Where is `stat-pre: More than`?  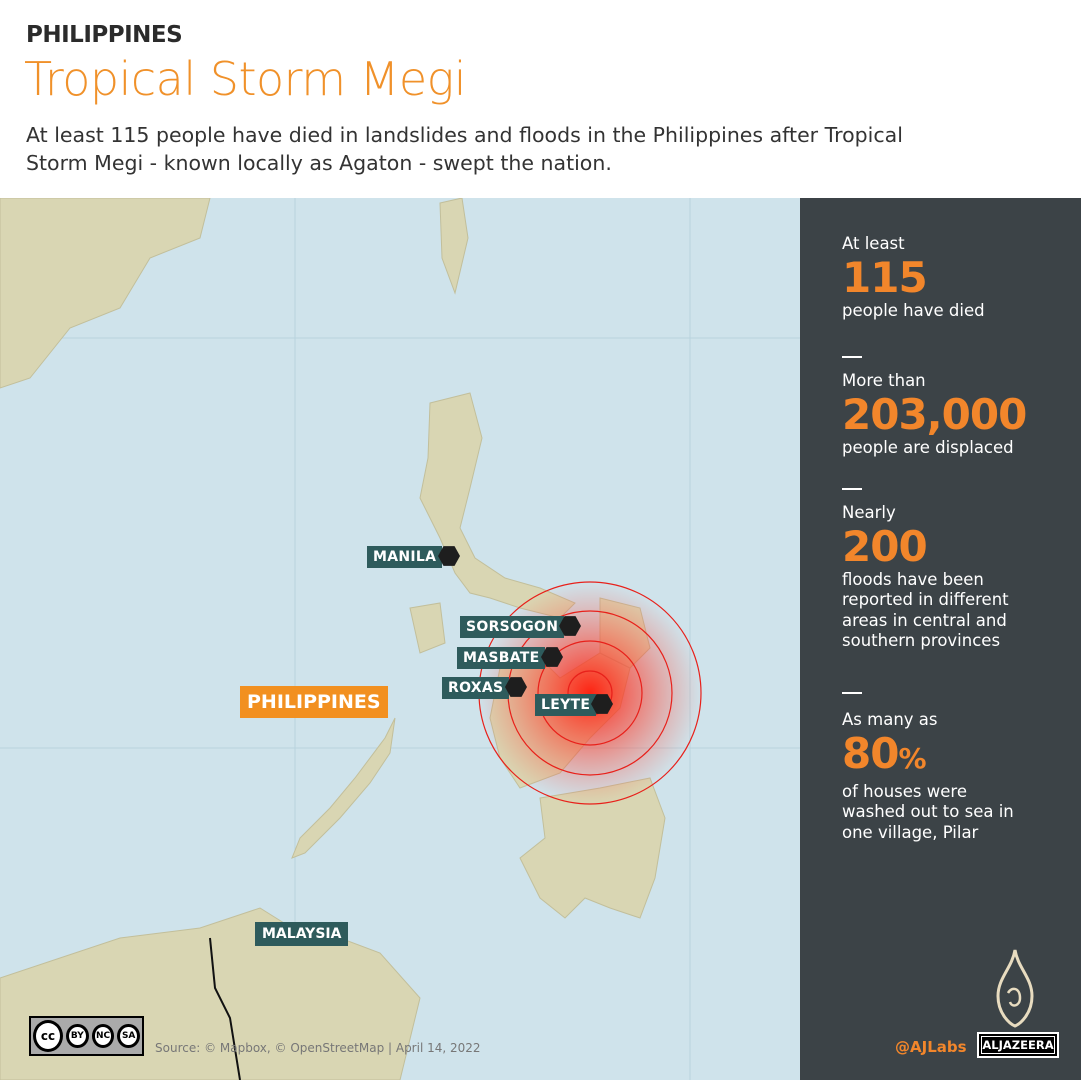 stat-pre: More than is located at coordinates (884, 380).